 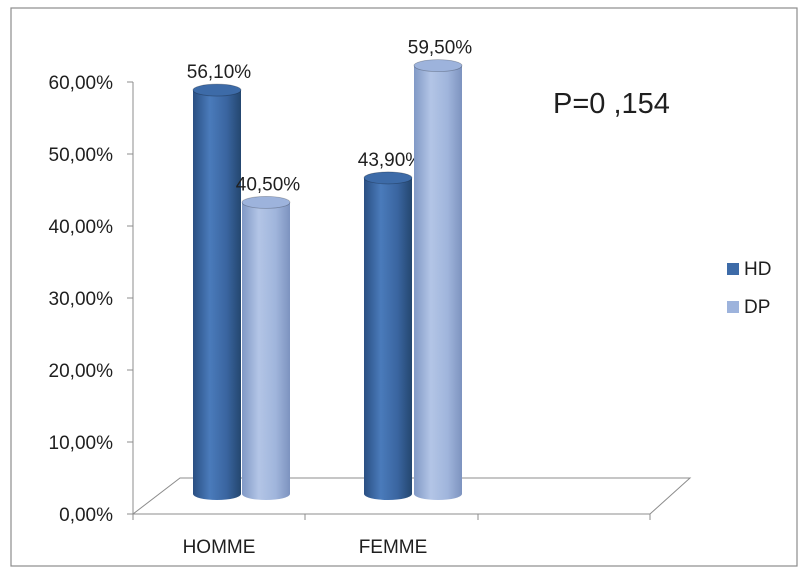 What do you see at coordinates (393, 547) in the screenshot?
I see `category-label: FEMME` at bounding box center [393, 547].